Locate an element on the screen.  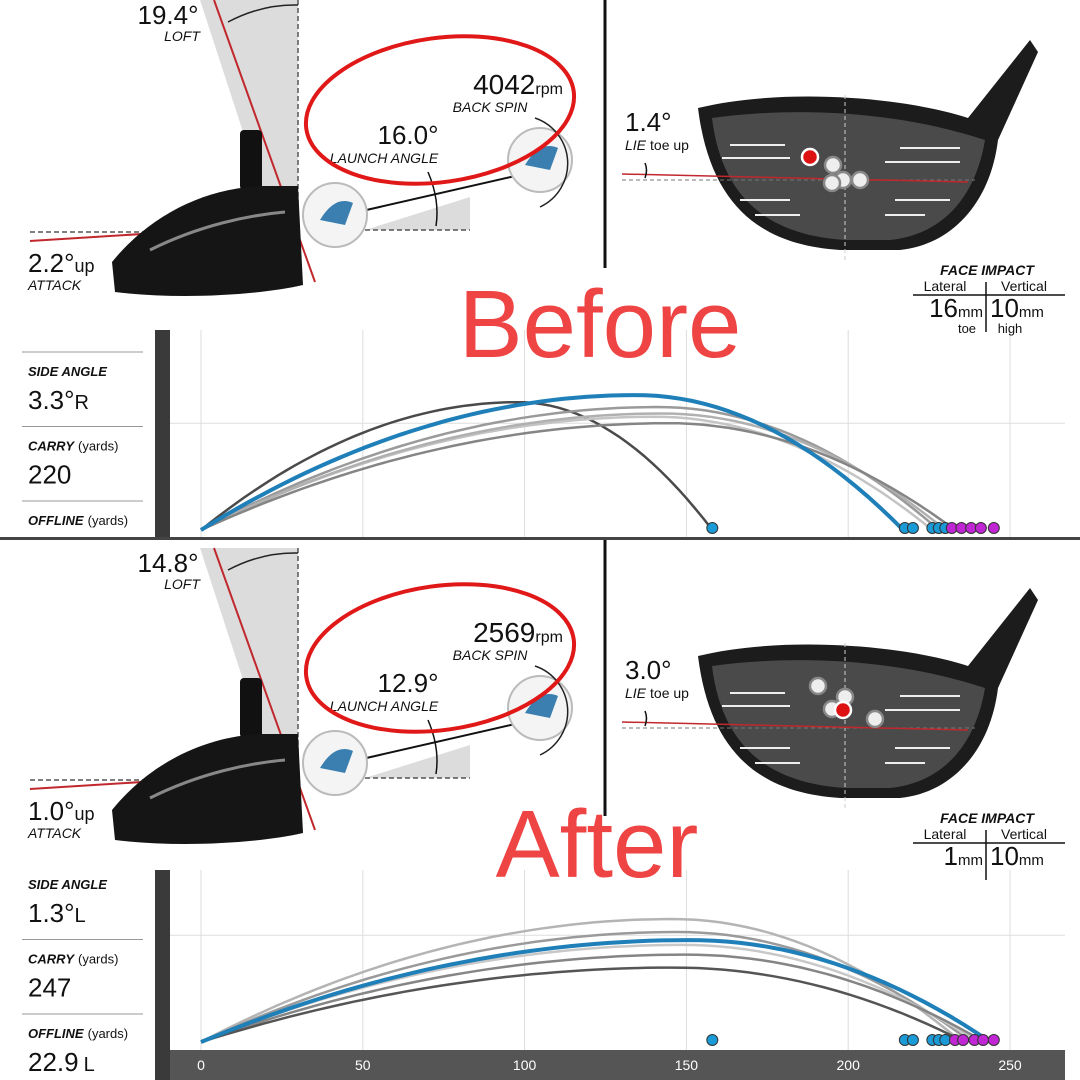
stat-value: 3.3°R is located at coordinates (58, 400).